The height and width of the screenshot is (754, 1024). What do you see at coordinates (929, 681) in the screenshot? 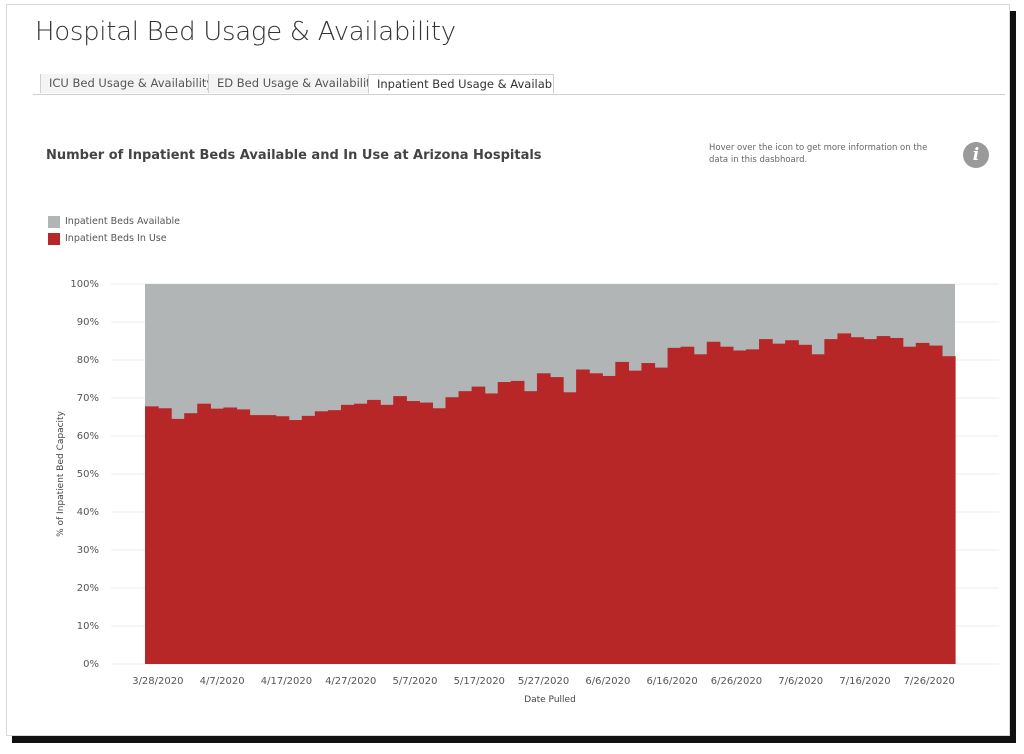
I see `x-tick-label: 7/26/2020` at bounding box center [929, 681].